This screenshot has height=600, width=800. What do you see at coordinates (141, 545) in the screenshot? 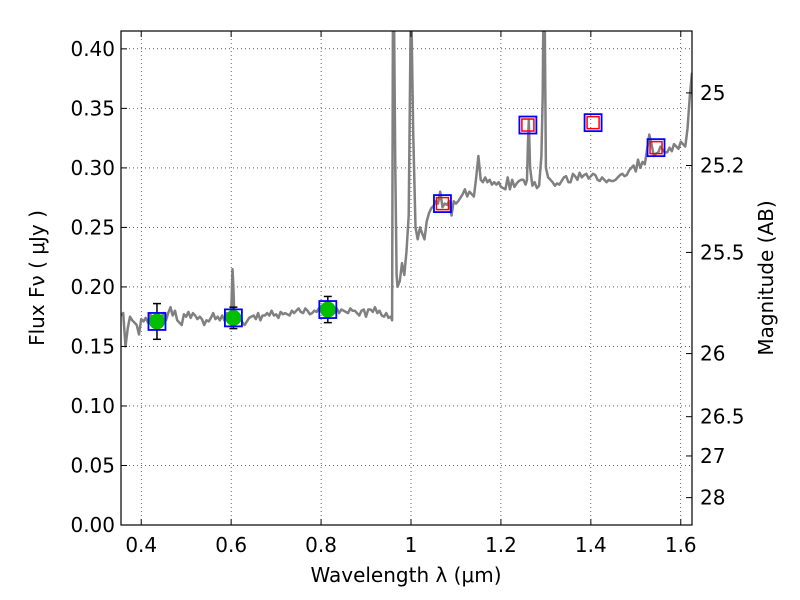
I see `x-tick-label: 0.4` at bounding box center [141, 545].